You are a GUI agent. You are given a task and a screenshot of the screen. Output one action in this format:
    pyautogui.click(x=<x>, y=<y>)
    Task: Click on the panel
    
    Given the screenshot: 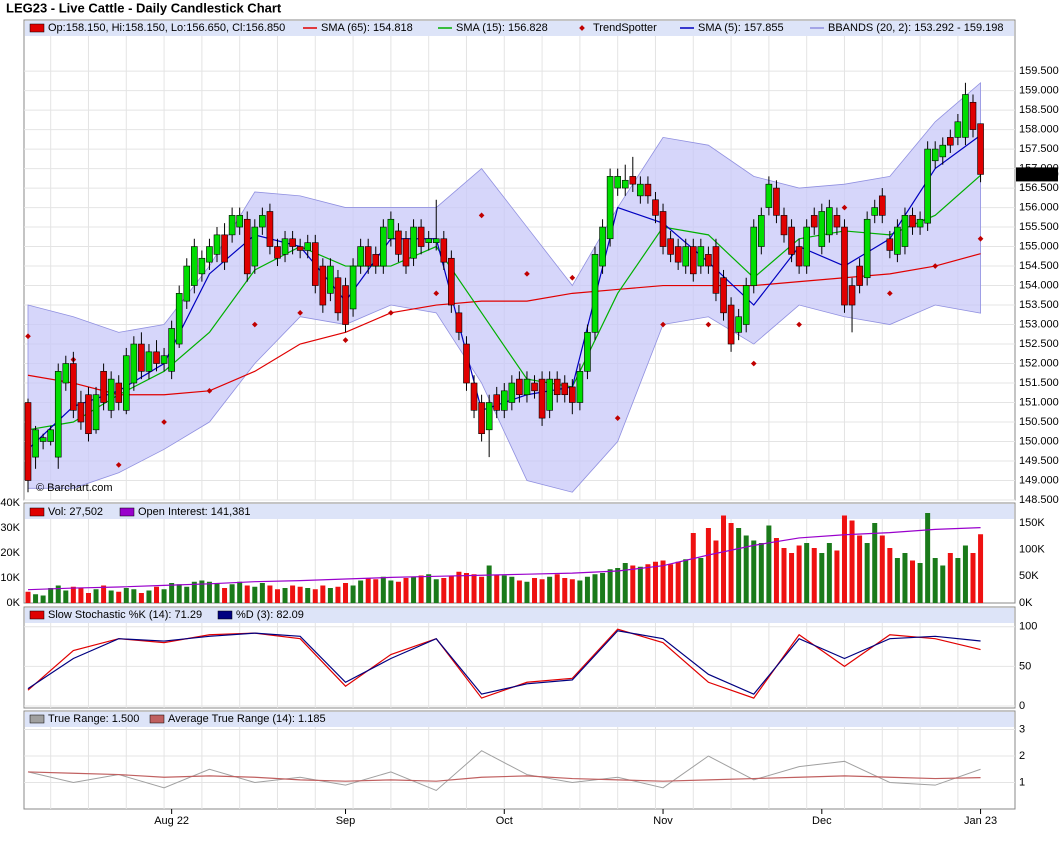 What is the action you would take?
    pyautogui.click(x=519, y=657)
    